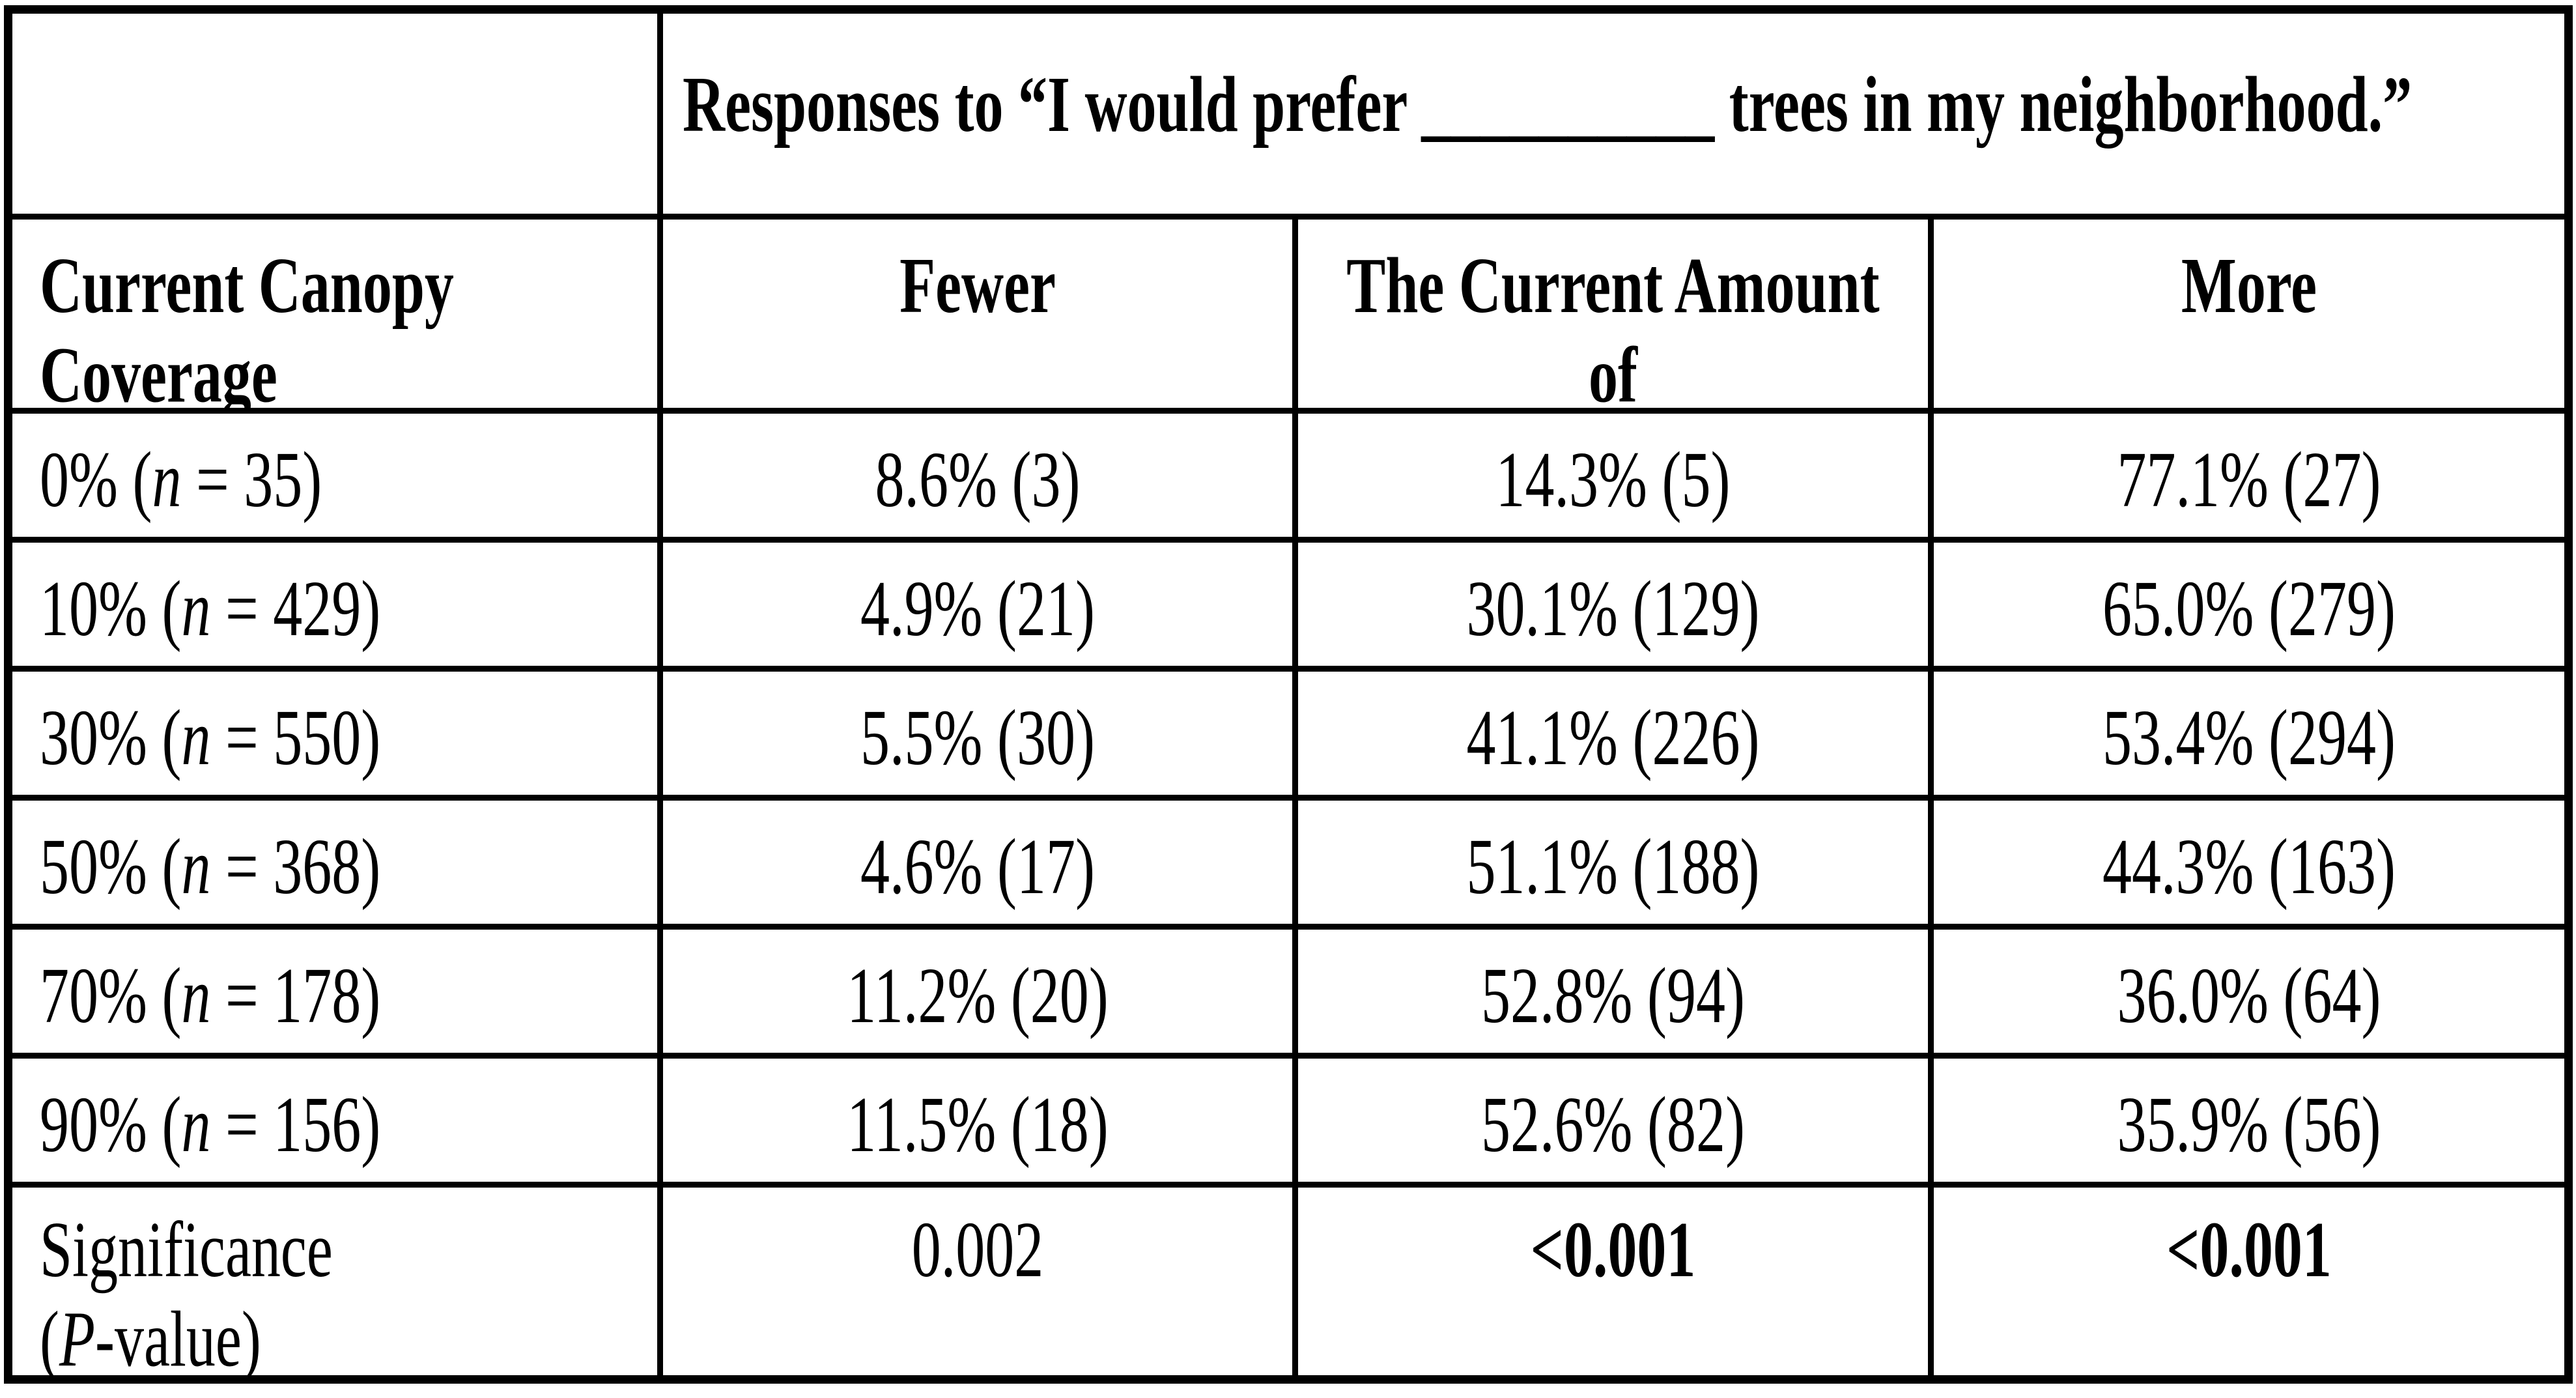 The width and height of the screenshot is (2576, 1398). I want to click on col-header-current-amount-line1: The Current Amount, so click(1613, 286).